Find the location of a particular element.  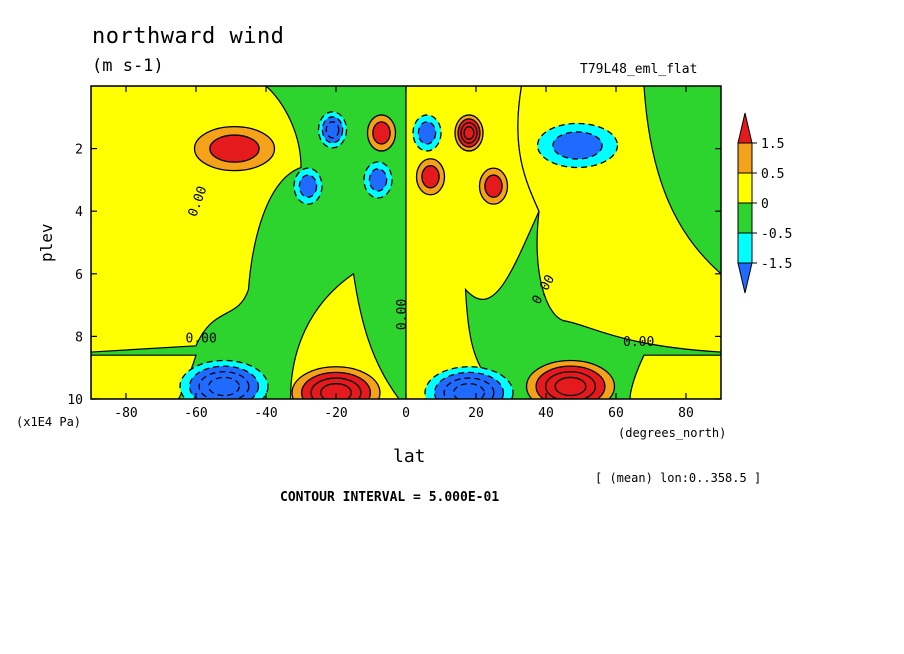

y-tick-label-4: 8 is located at coordinates (79, 337).